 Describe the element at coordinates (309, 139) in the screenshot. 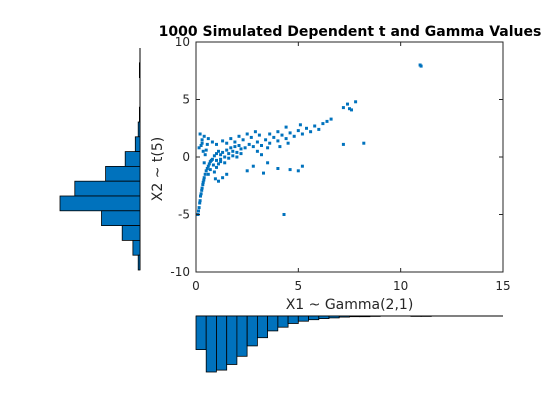

I see `scatter-points` at that location.